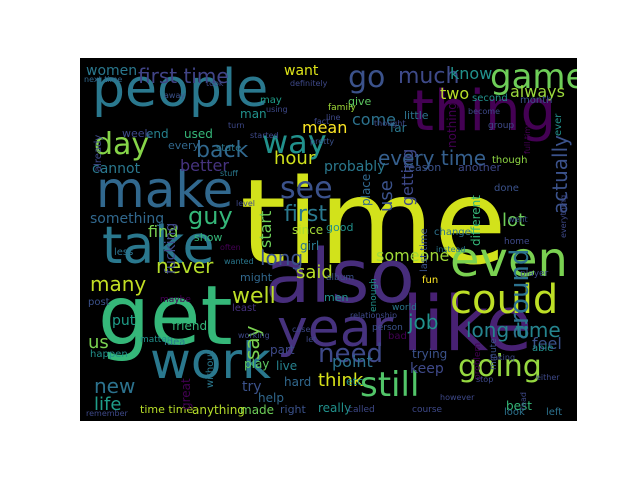 Image resolution: width=640 pixels, height=480 pixels. What do you see at coordinates (537, 91) in the screenshot?
I see `word-always: always` at bounding box center [537, 91].